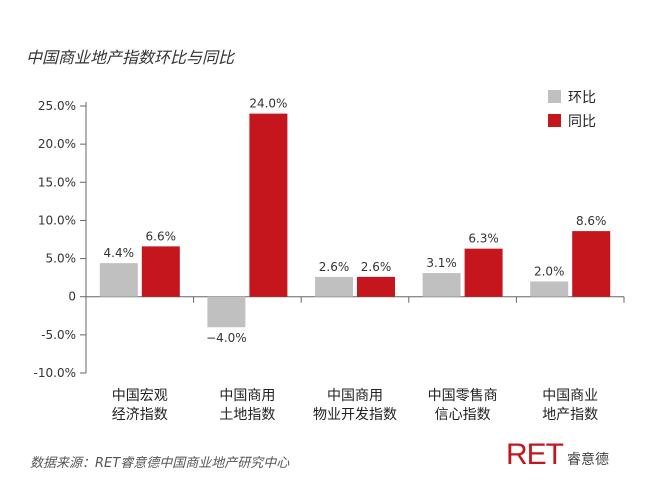  I want to click on data-label: 2.0%, so click(549, 271).